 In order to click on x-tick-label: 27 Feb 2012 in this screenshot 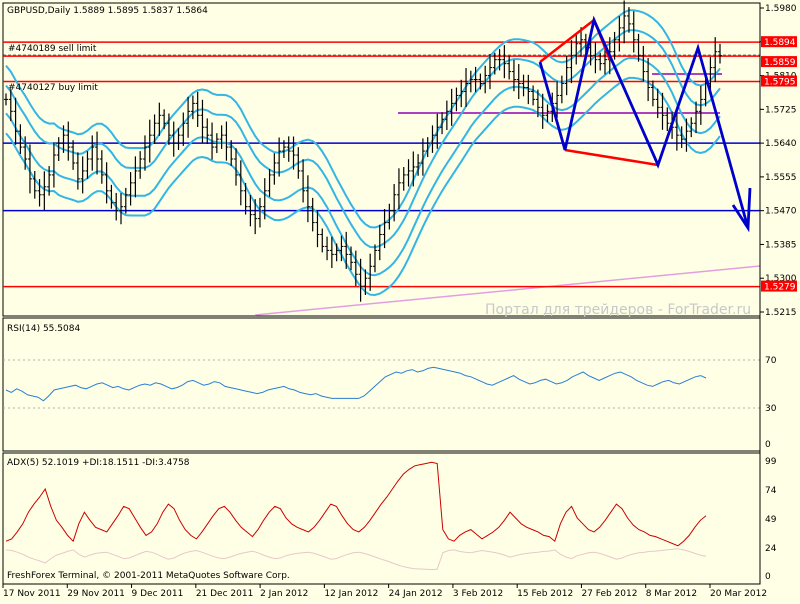, I will do `click(609, 594)`.